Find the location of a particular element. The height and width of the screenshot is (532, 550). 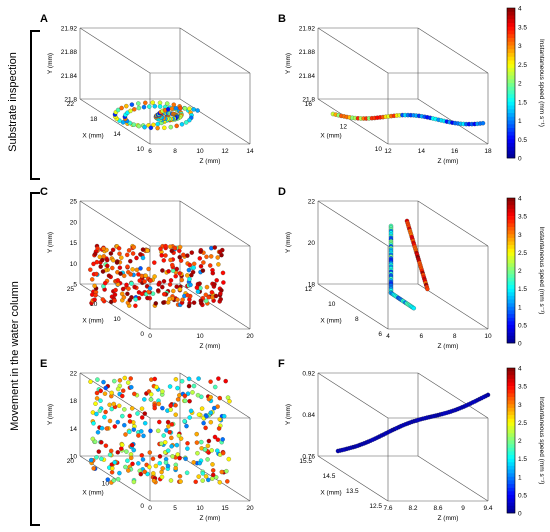

panel-b-ytick: 21.88 is located at coordinates (307, 52).